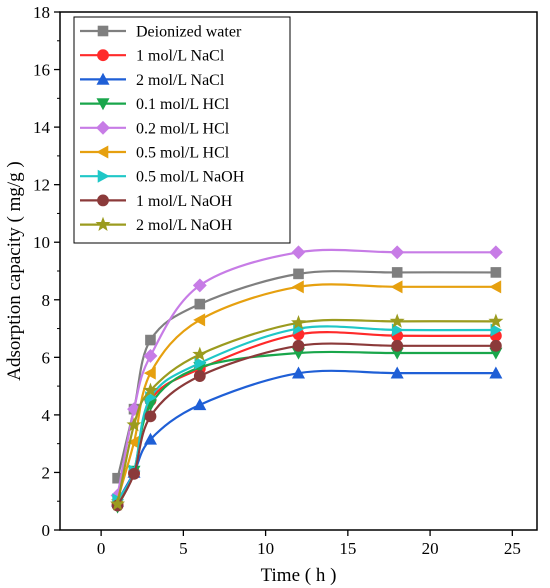  I want to click on legend-label: 1 mol/L NaCl, so click(180, 56).